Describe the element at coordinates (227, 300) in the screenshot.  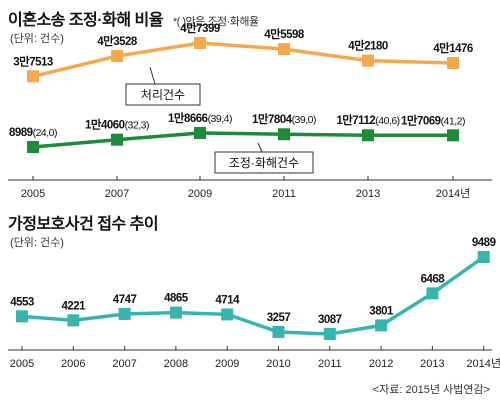
I see `case-intake-label: 4714` at that location.